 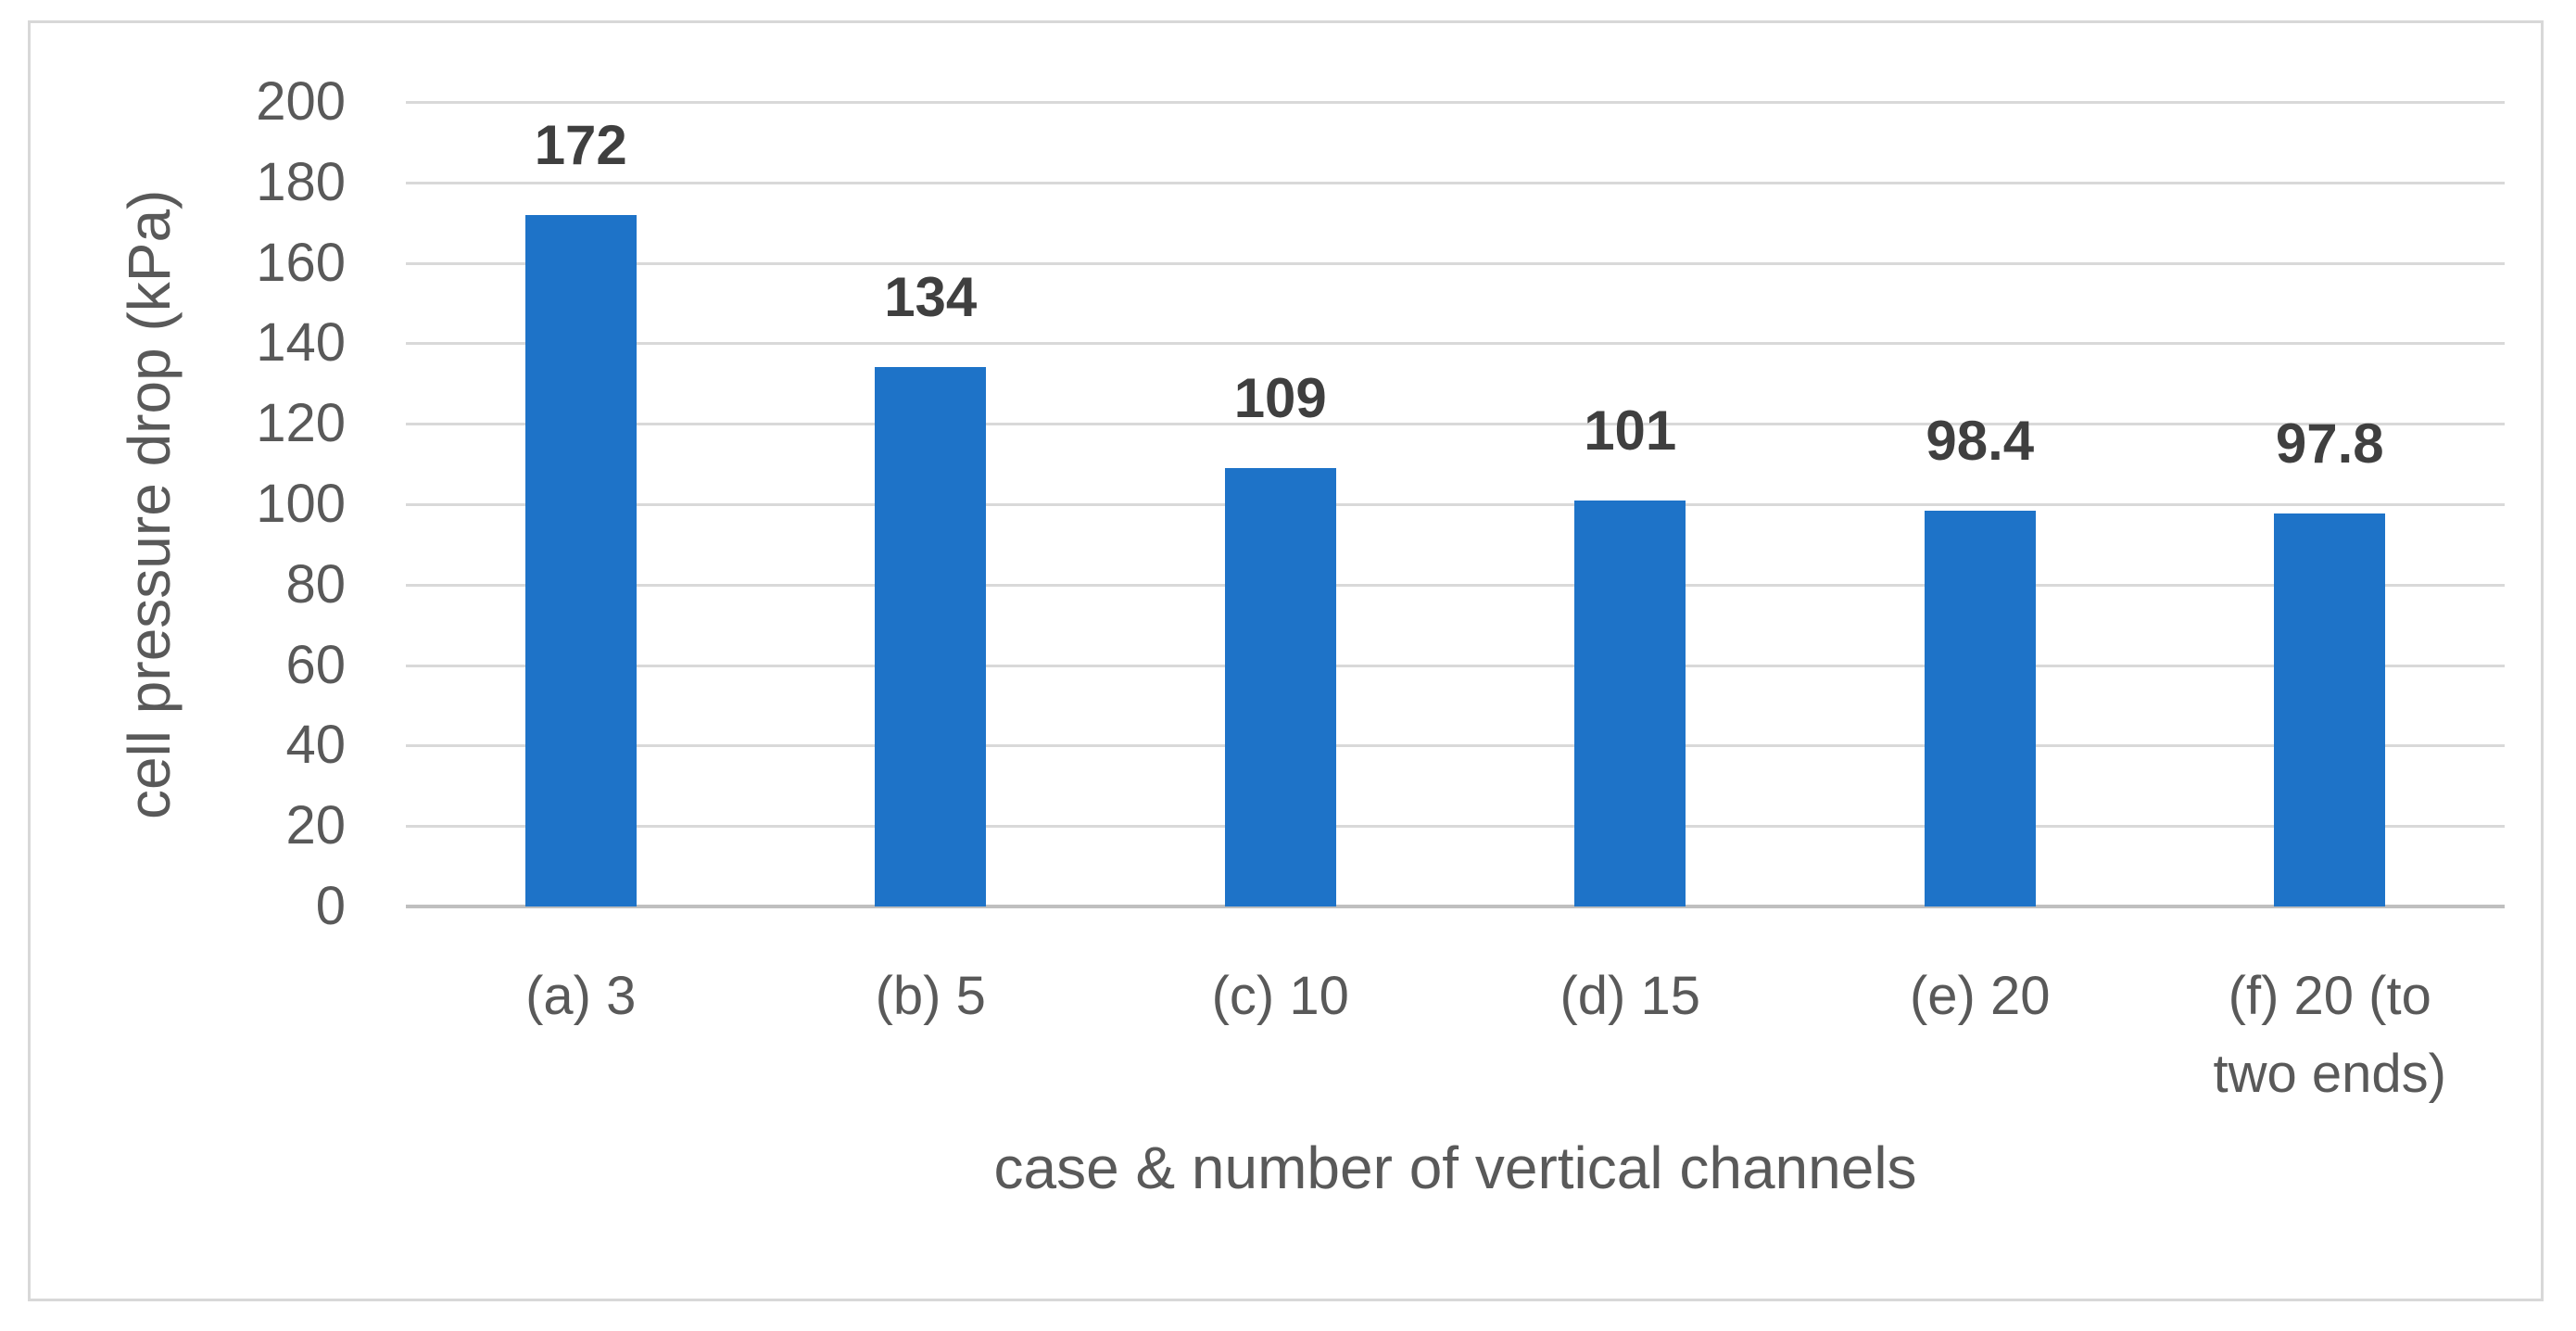 What do you see at coordinates (301, 504) in the screenshot?
I see `y-tick-label-100: 100` at bounding box center [301, 504].